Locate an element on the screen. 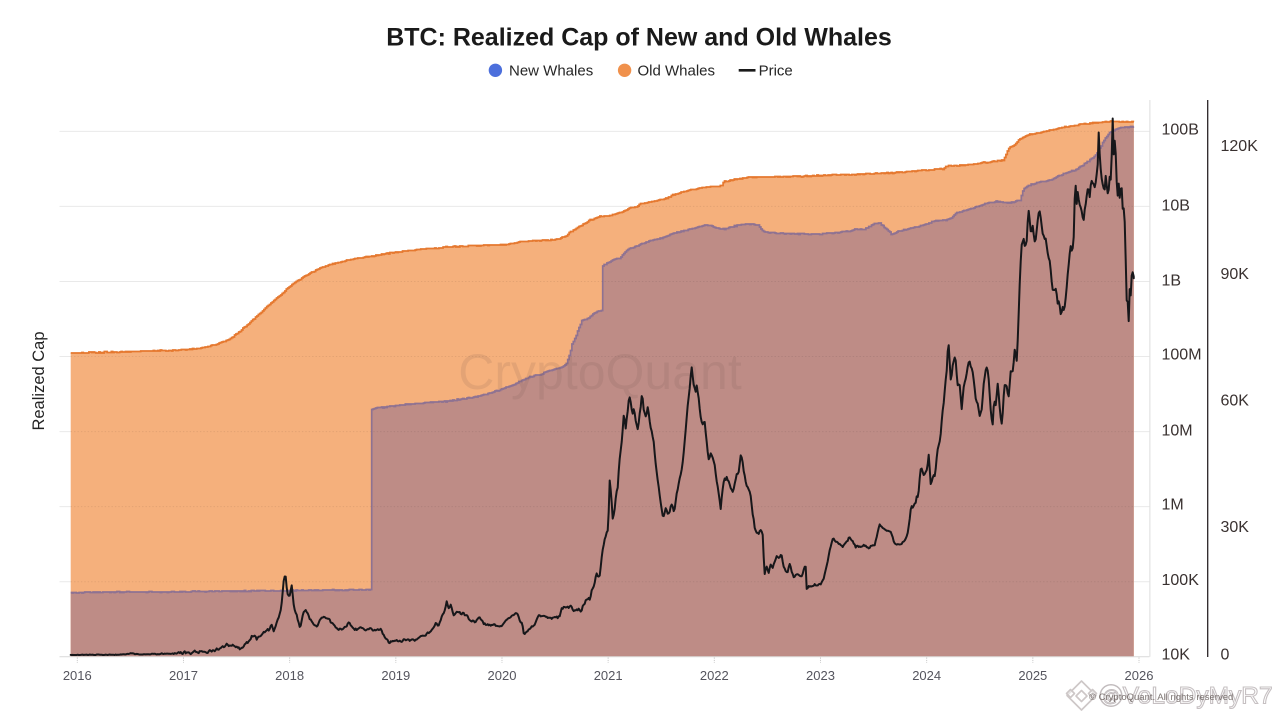  svg-text: 60K is located at coordinates (1235, 400).